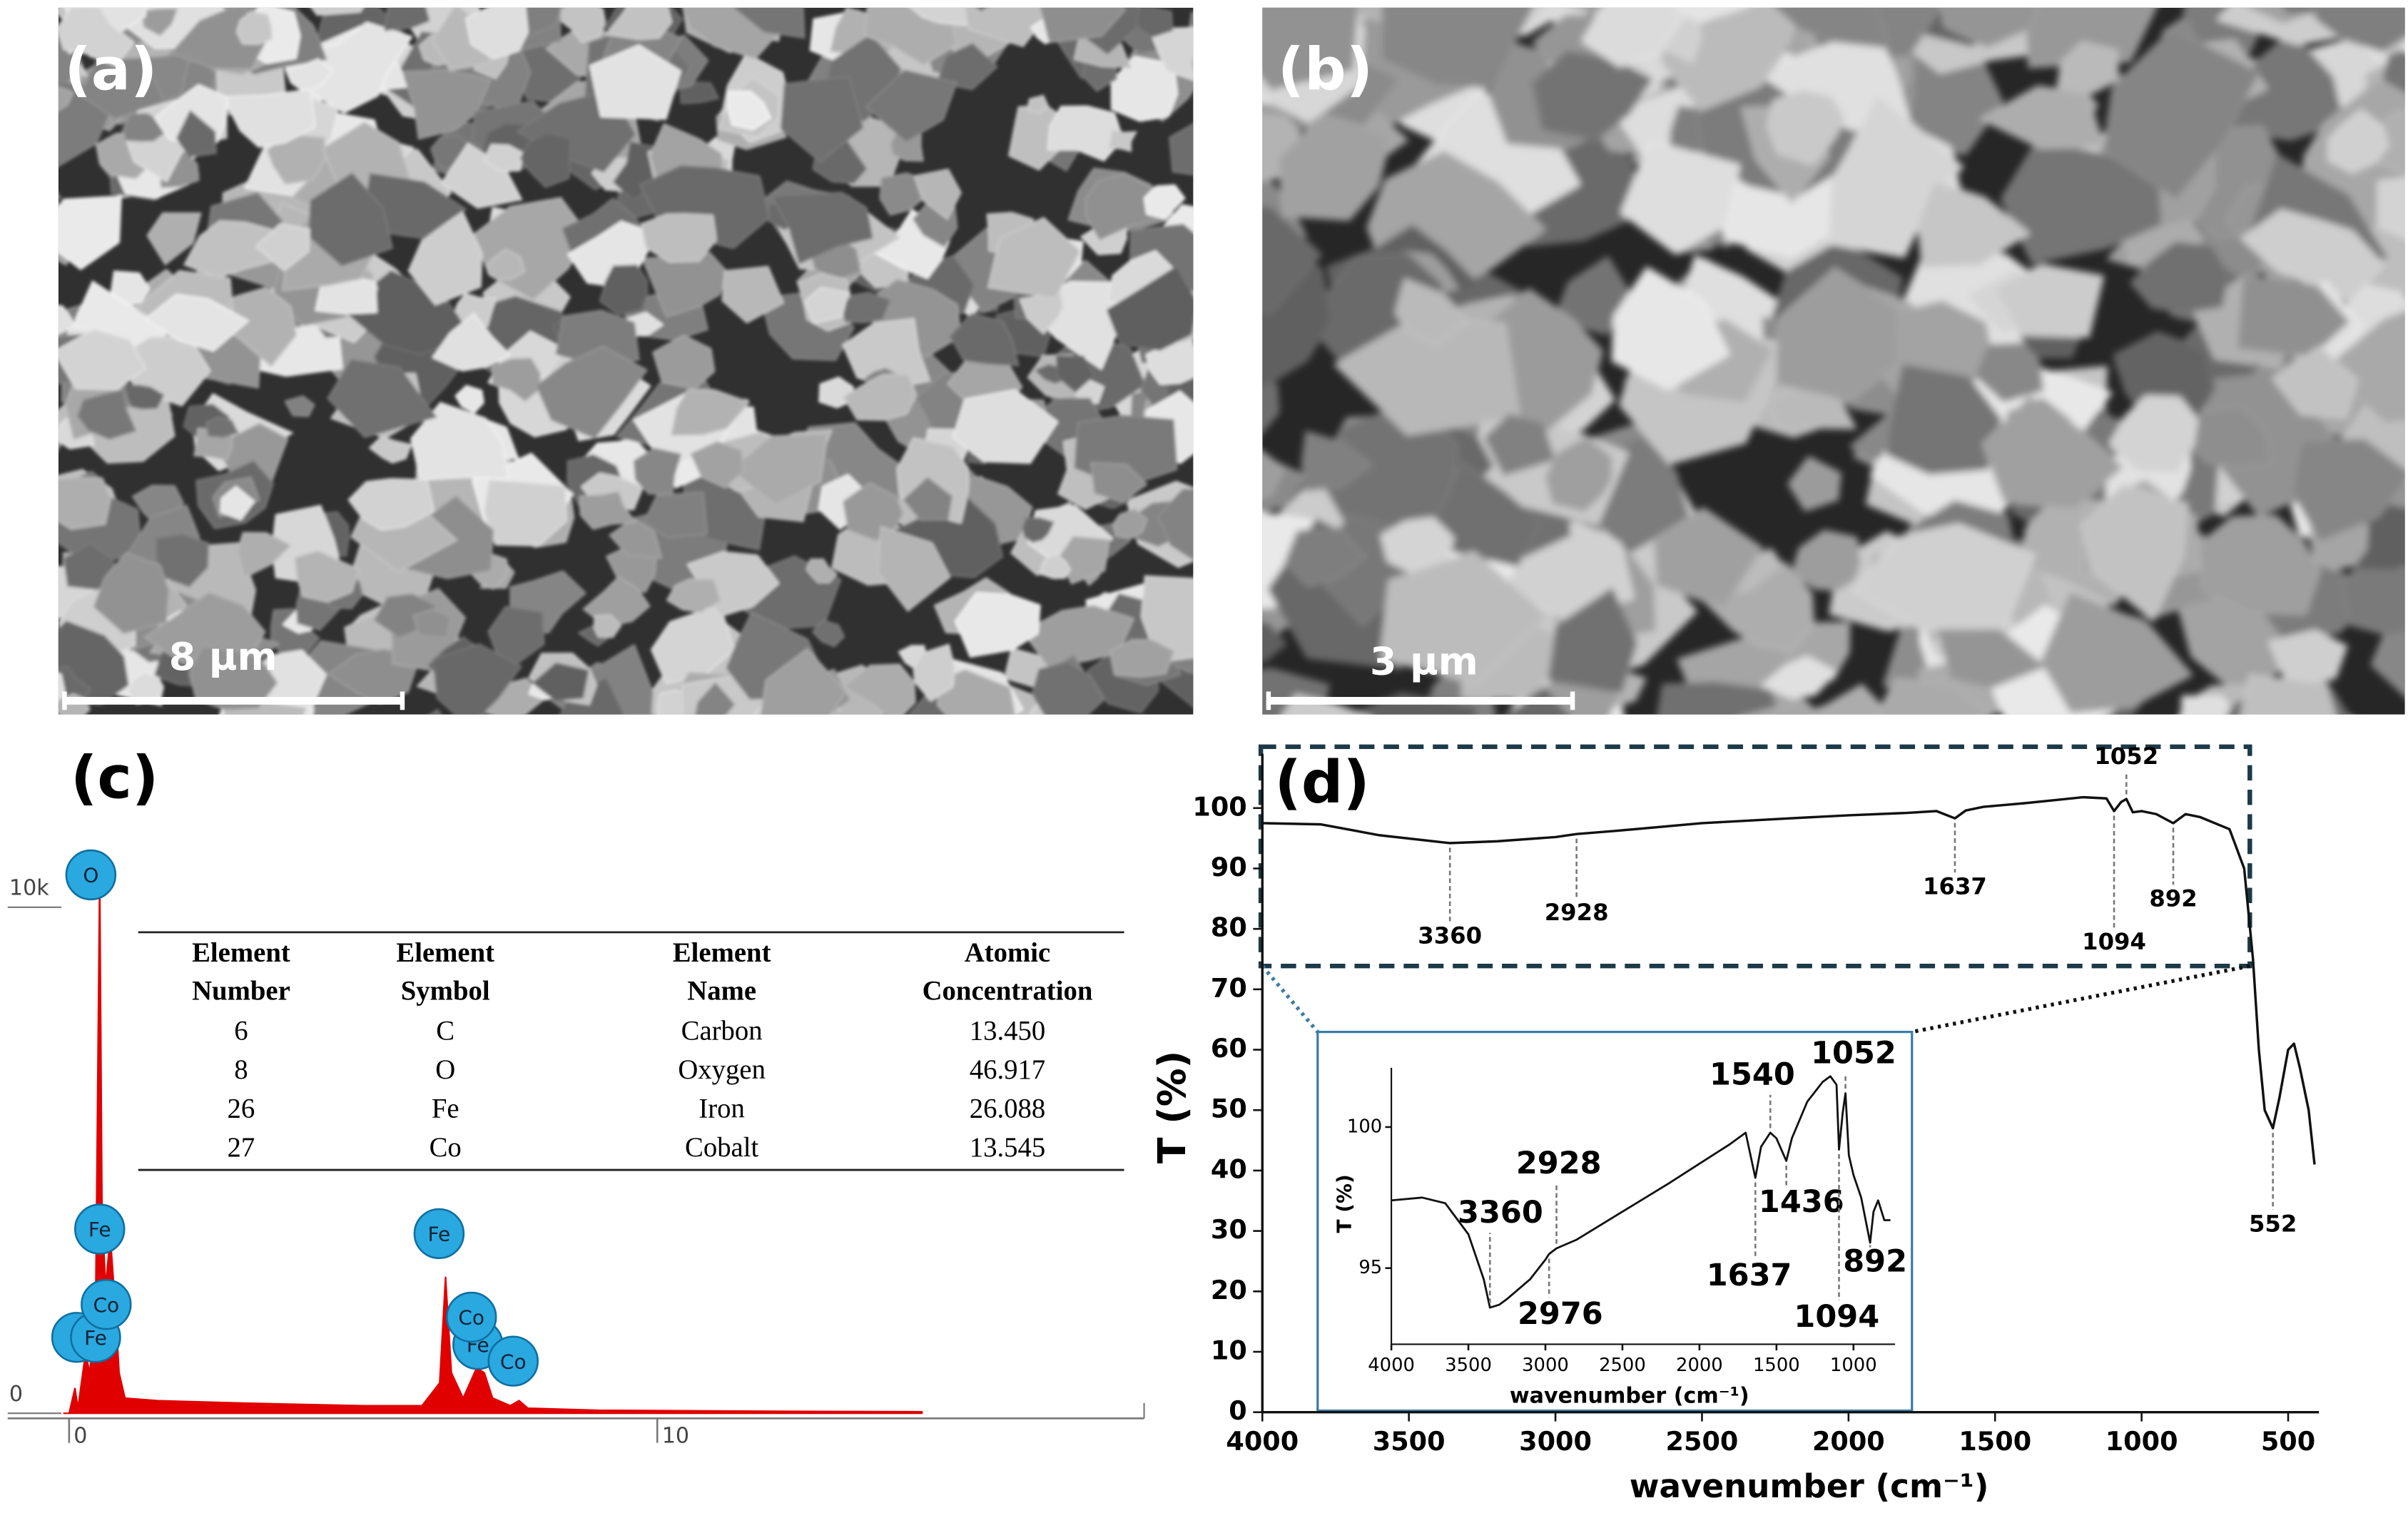 Image resolution: width=2408 pixels, height=1518 pixels. I want to click on x-tick-label: 0, so click(80, 1437).